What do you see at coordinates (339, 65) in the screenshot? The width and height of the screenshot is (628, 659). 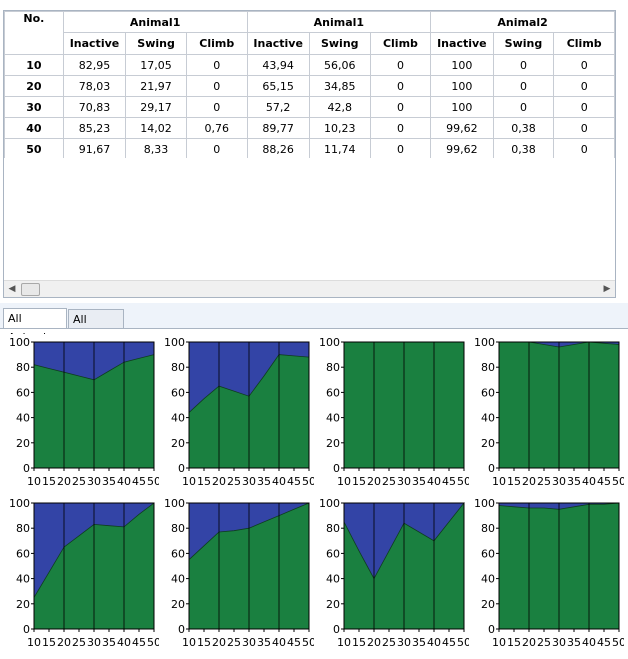 I see `table-cell: 56,06` at bounding box center [339, 65].